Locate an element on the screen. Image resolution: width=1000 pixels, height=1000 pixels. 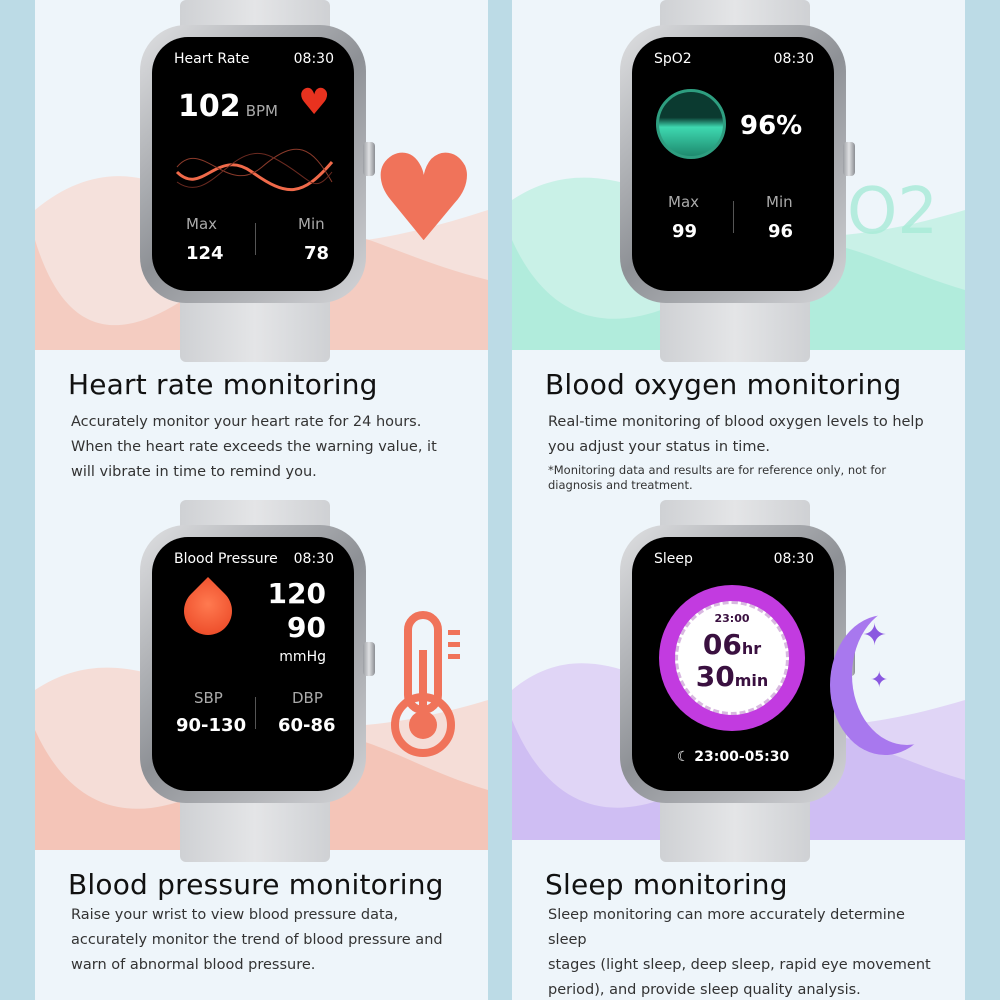
oxygen-gauge-icon is located at coordinates (691, 124).